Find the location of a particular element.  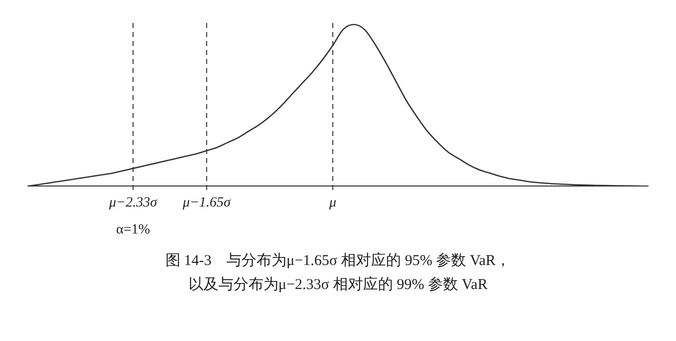

x-tick-label: μ−1.65σ is located at coordinates (207, 202).